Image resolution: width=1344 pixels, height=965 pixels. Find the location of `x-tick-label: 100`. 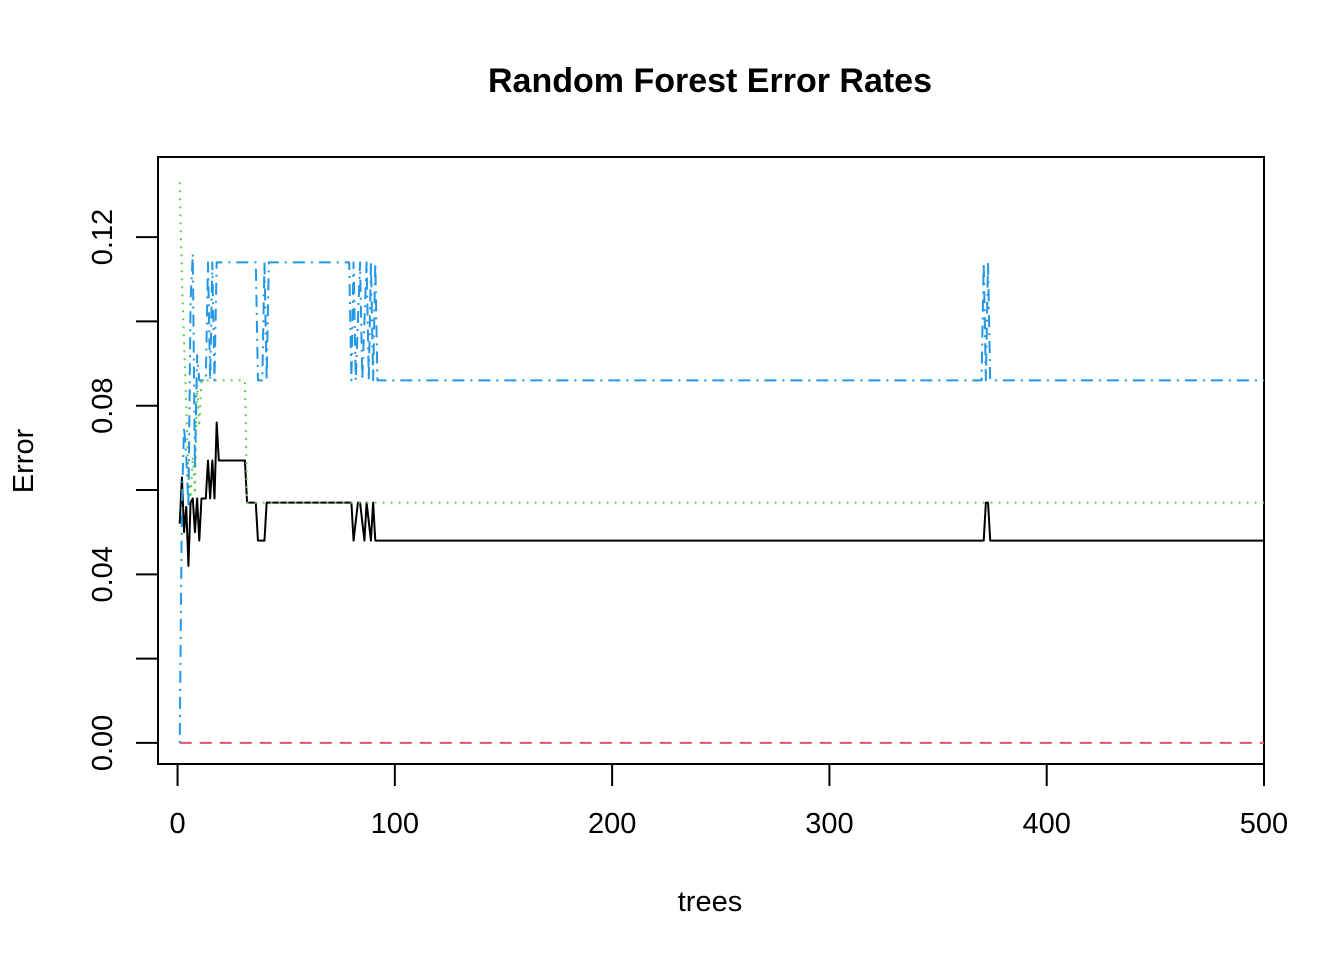

x-tick-label: 100 is located at coordinates (395, 824).